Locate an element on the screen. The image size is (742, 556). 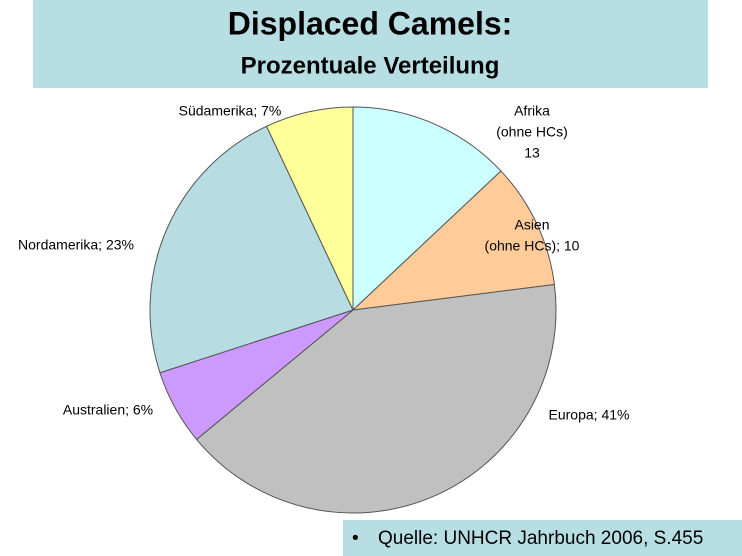
slice-label: Südamerika; 7% is located at coordinates (230, 111).